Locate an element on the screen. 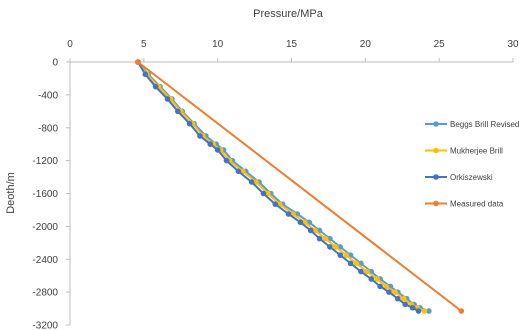 Image resolution: width=528 pixels, height=330 pixels. y-tick-label: -800 is located at coordinates (48, 128).